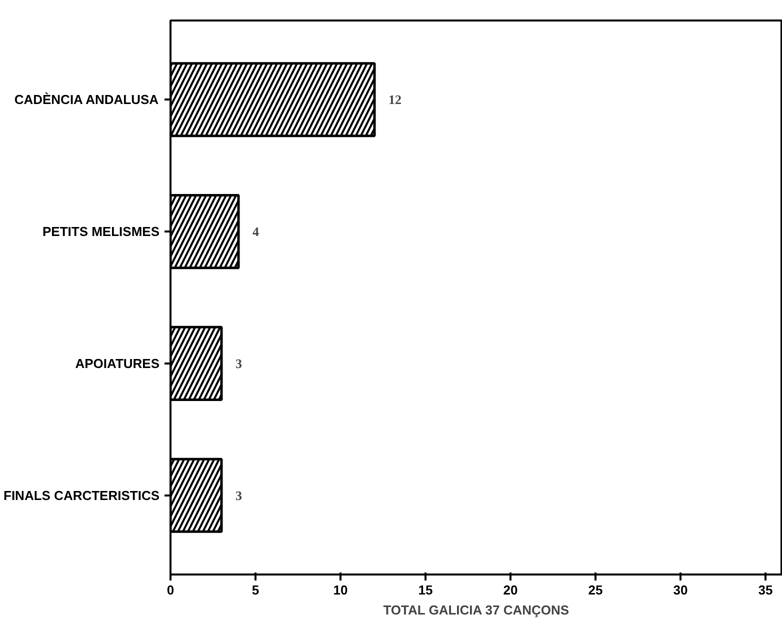  What do you see at coordinates (765, 590) in the screenshot?
I see `x-tick-label: 35` at bounding box center [765, 590].